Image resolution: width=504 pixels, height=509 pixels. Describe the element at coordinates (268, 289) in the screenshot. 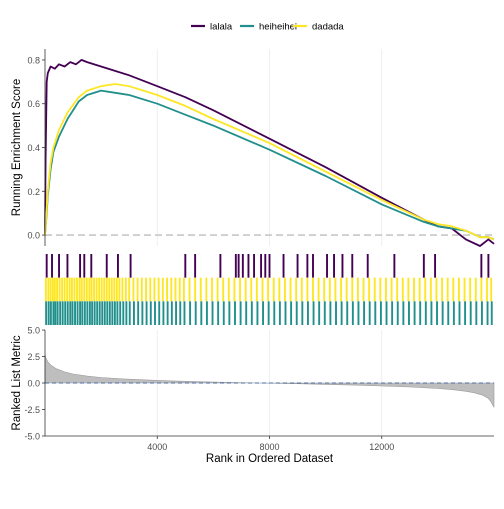

I see `gene-hit-rug` at that location.